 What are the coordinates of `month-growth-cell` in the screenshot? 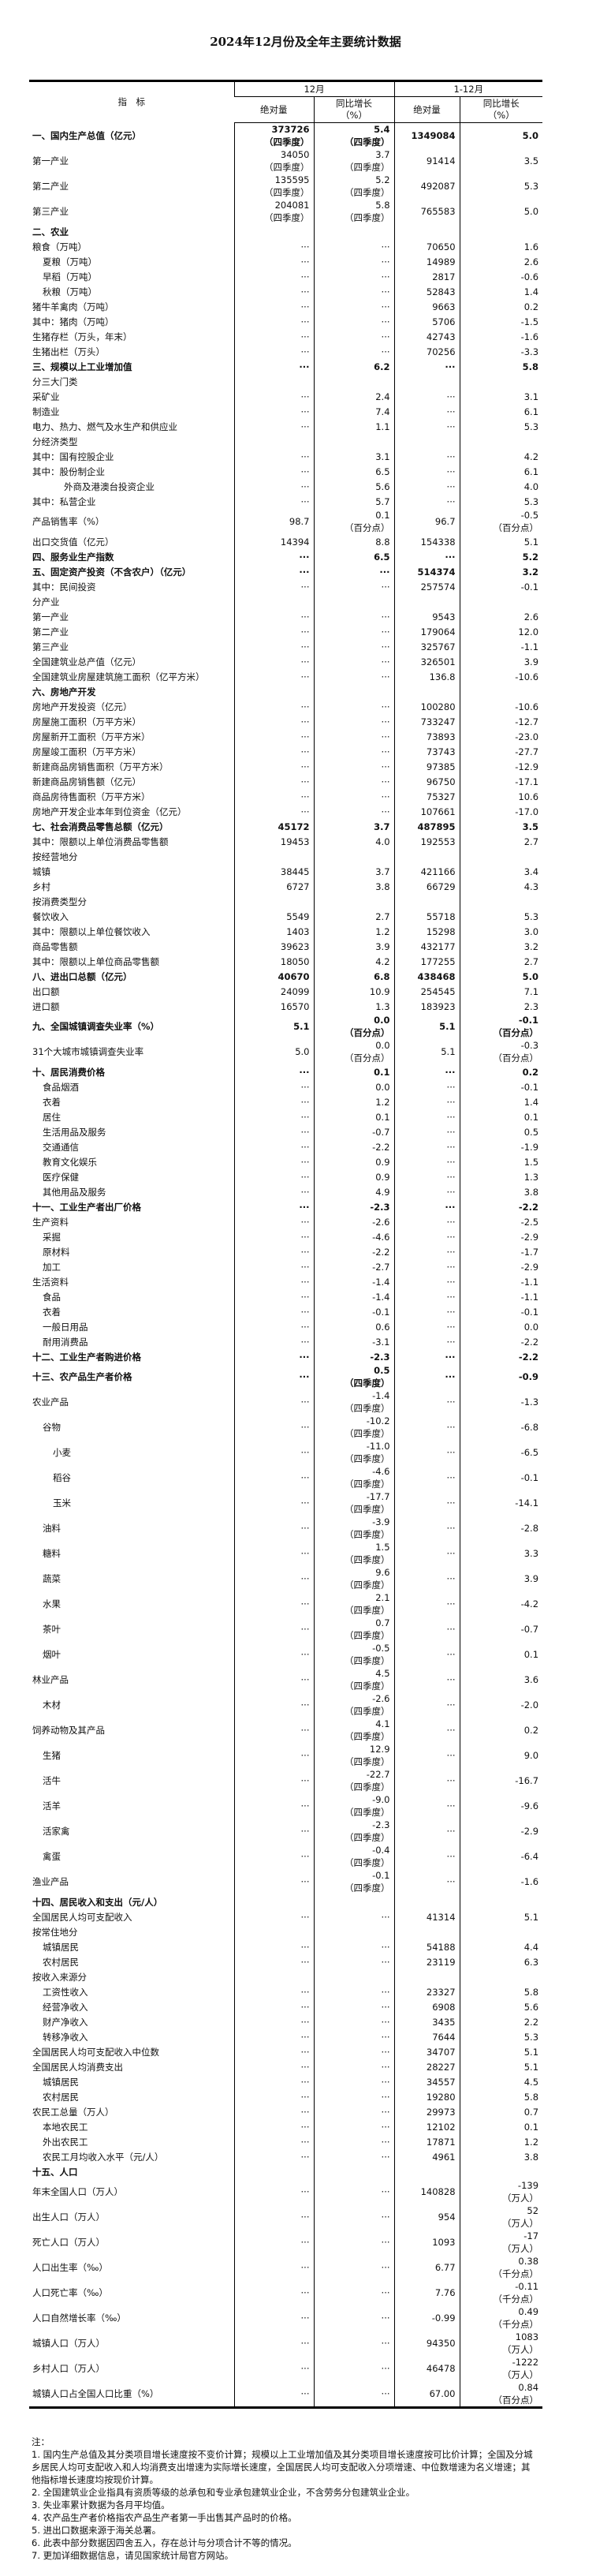 It's located at (354, 441).